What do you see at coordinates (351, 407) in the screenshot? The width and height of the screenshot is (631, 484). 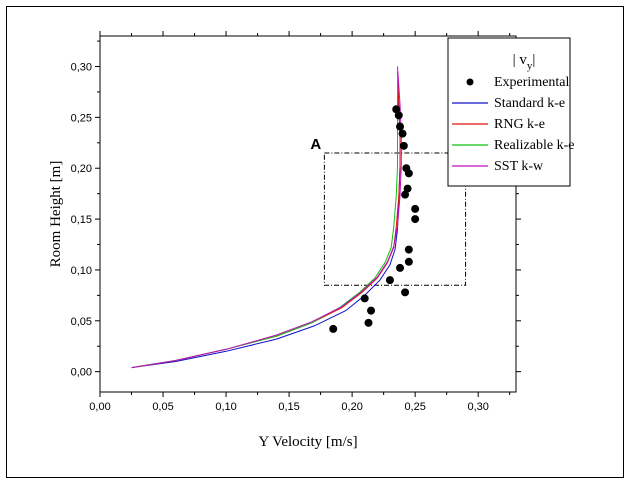 I see `x-tick-label: 0,20` at bounding box center [351, 407].